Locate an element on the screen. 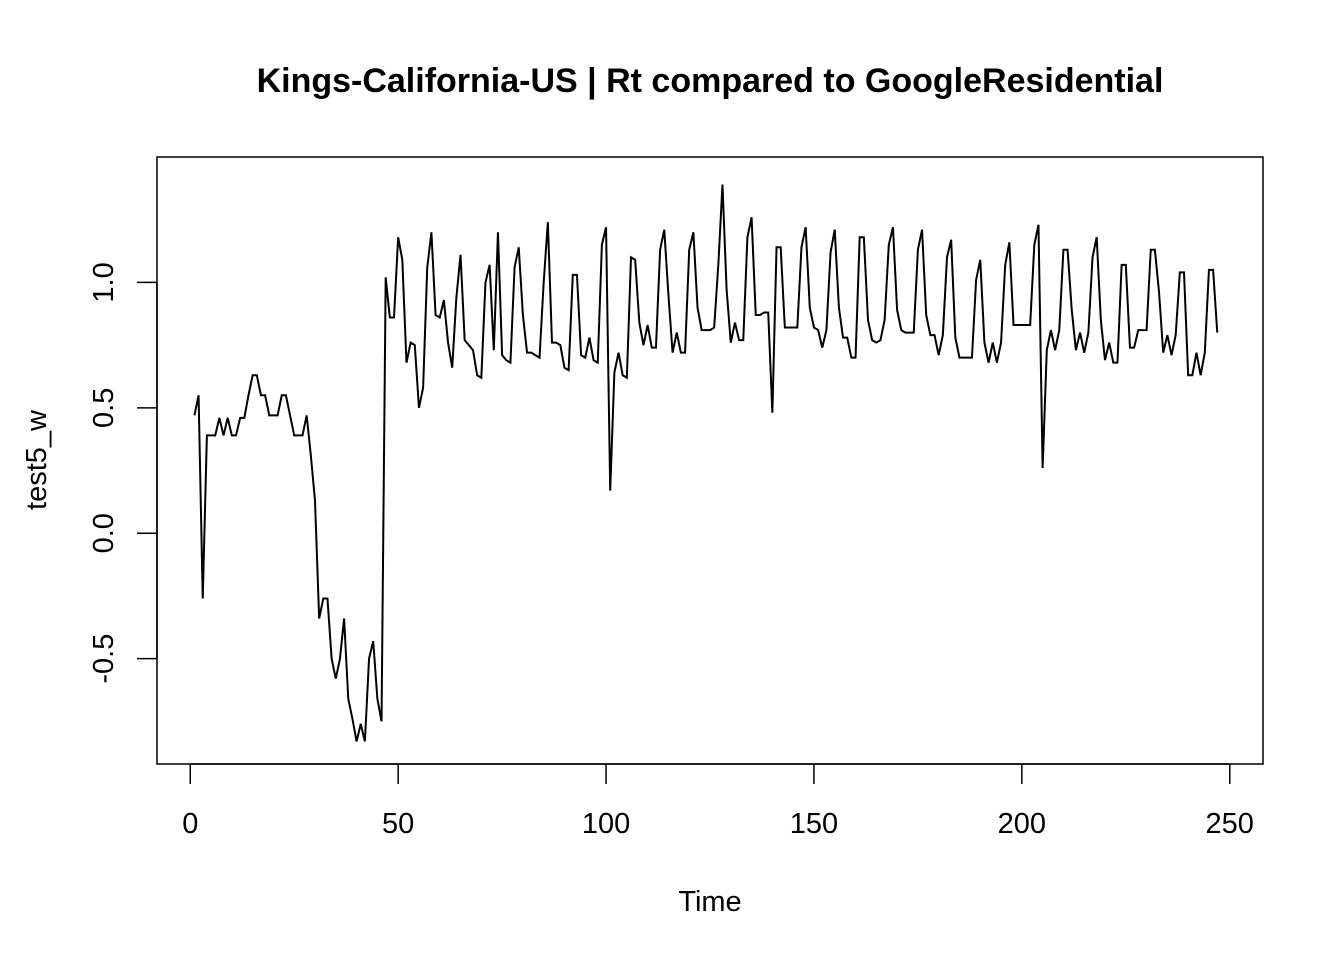  x-tick-label: 100 is located at coordinates (606, 824).